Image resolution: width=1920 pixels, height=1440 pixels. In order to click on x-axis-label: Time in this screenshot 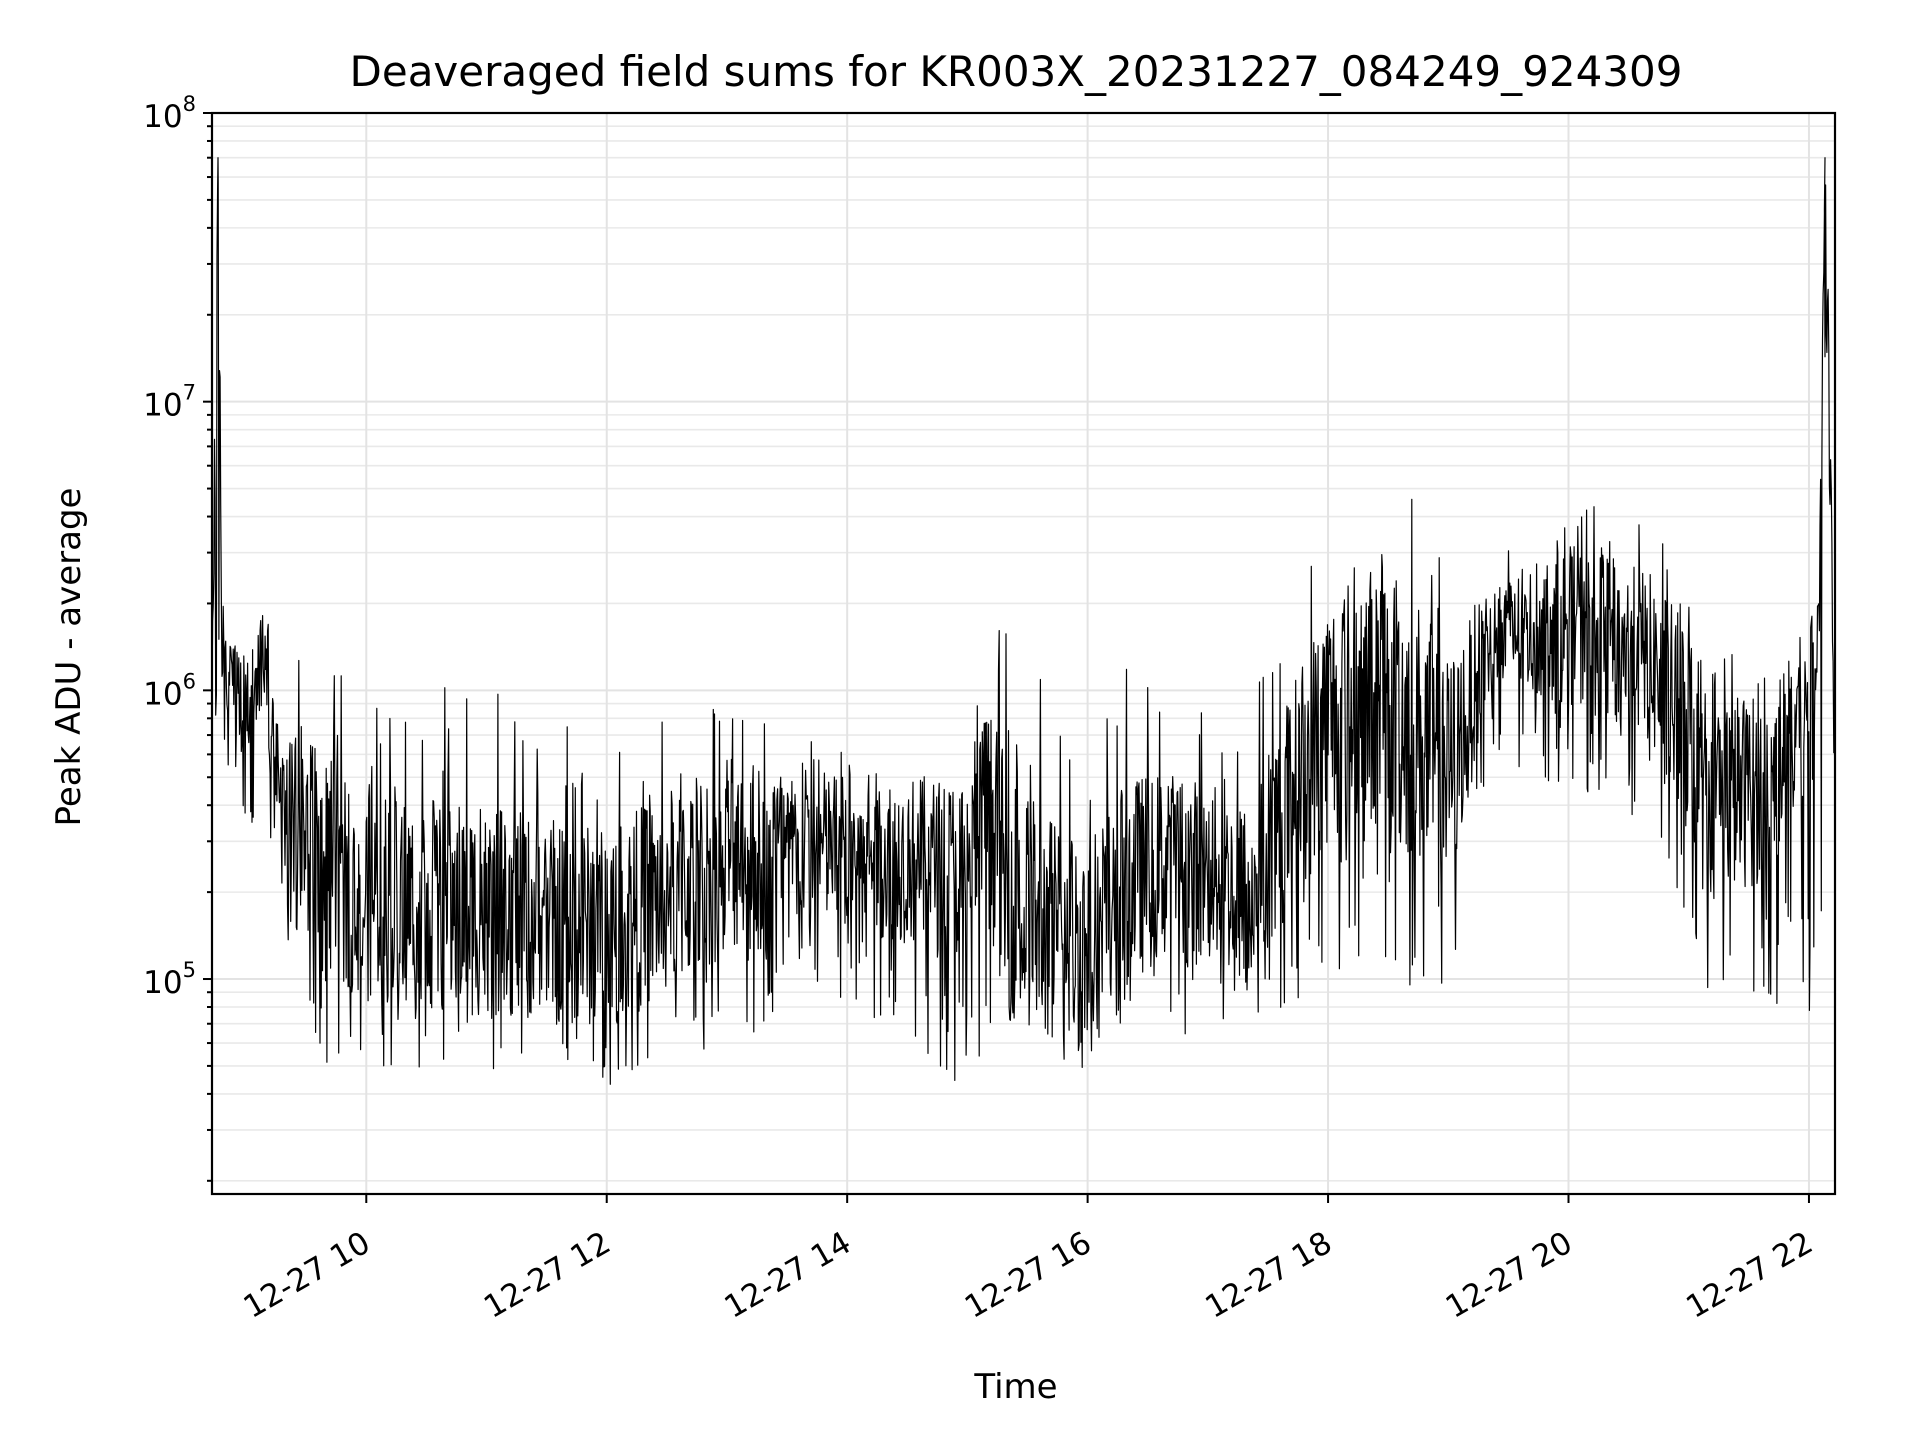, I will do `click(1015, 1387)`.